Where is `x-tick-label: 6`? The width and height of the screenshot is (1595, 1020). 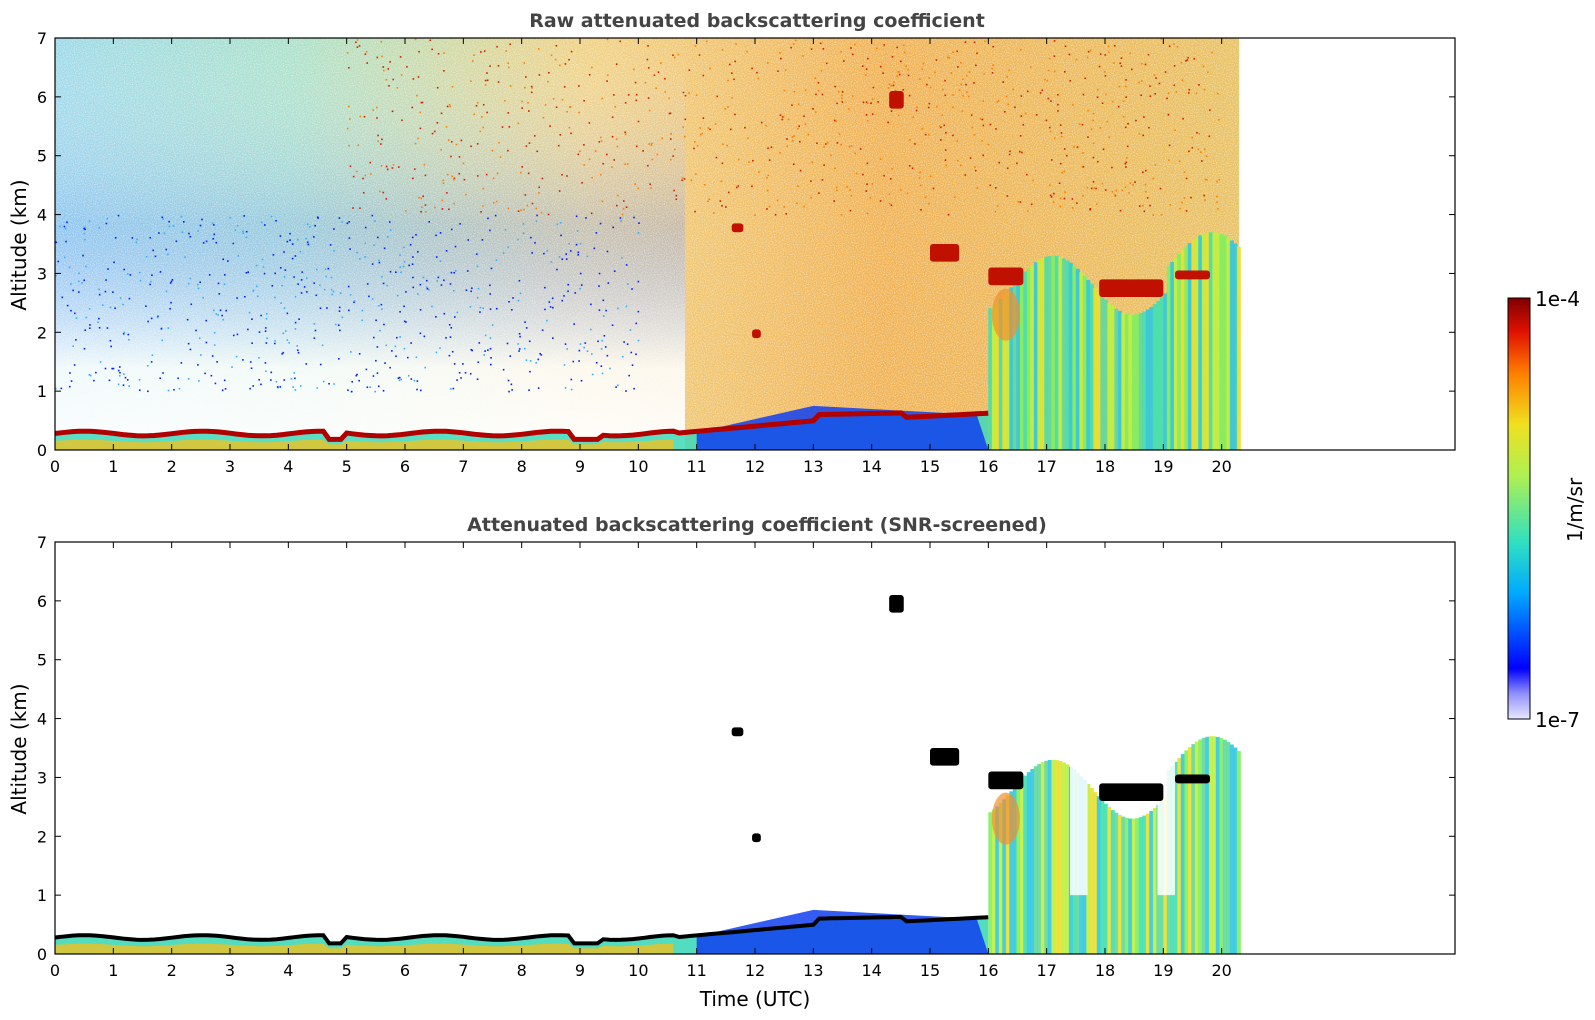
x-tick-label: 6 is located at coordinates (405, 466).